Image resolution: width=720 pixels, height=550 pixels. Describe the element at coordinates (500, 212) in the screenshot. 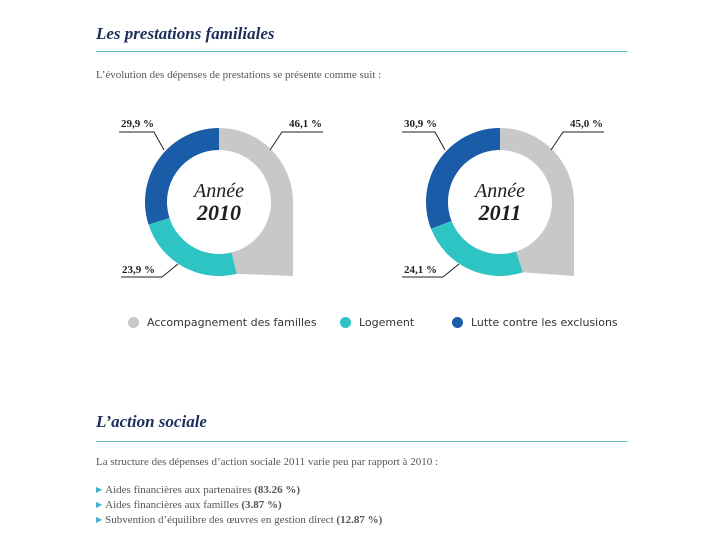

I see `center-label-value: 2011` at that location.